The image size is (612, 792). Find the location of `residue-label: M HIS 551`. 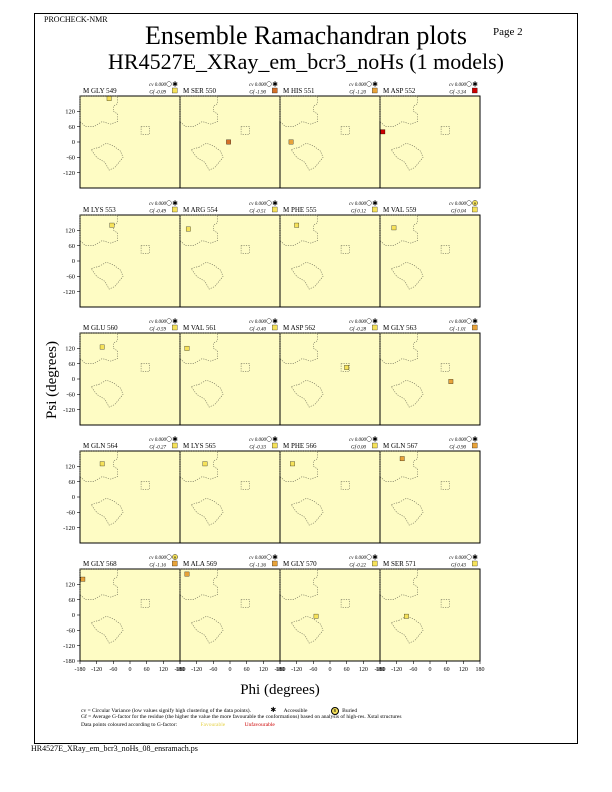

residue-label: M HIS 551 is located at coordinates (299, 91).